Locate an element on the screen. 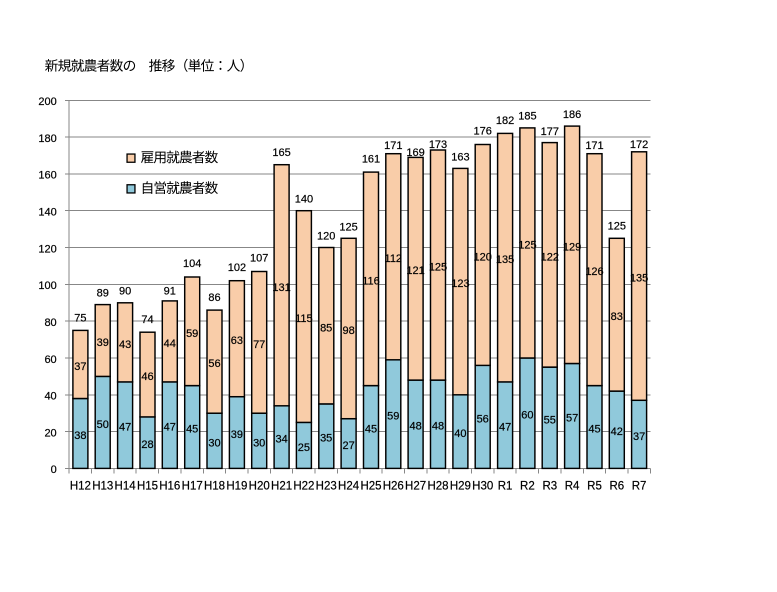 Image resolution: width=777 pixels, height=592 pixels. svg-text: 44 is located at coordinates (170, 344).